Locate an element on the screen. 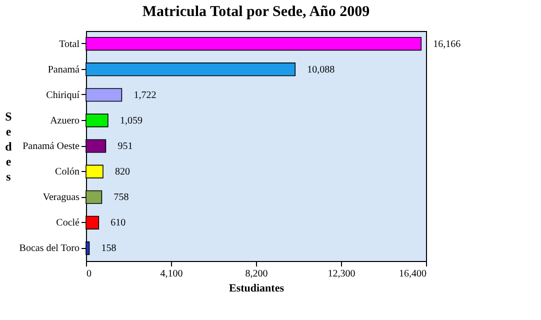 This screenshot has width=541, height=320. x-tick-label: 16,400 is located at coordinates (412, 274).